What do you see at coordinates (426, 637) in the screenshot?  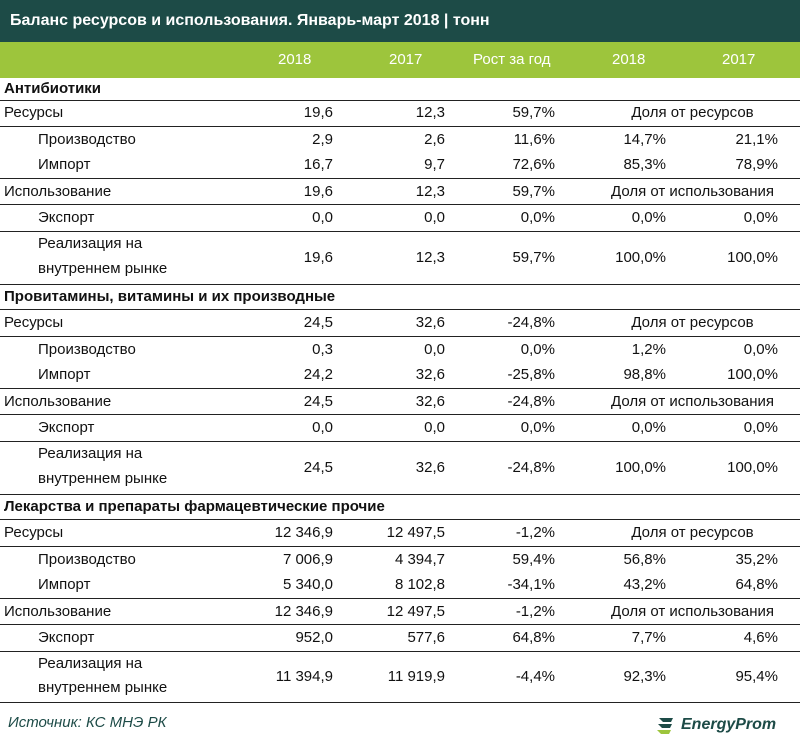 I see `value-2017: 577,6` at bounding box center [426, 637].